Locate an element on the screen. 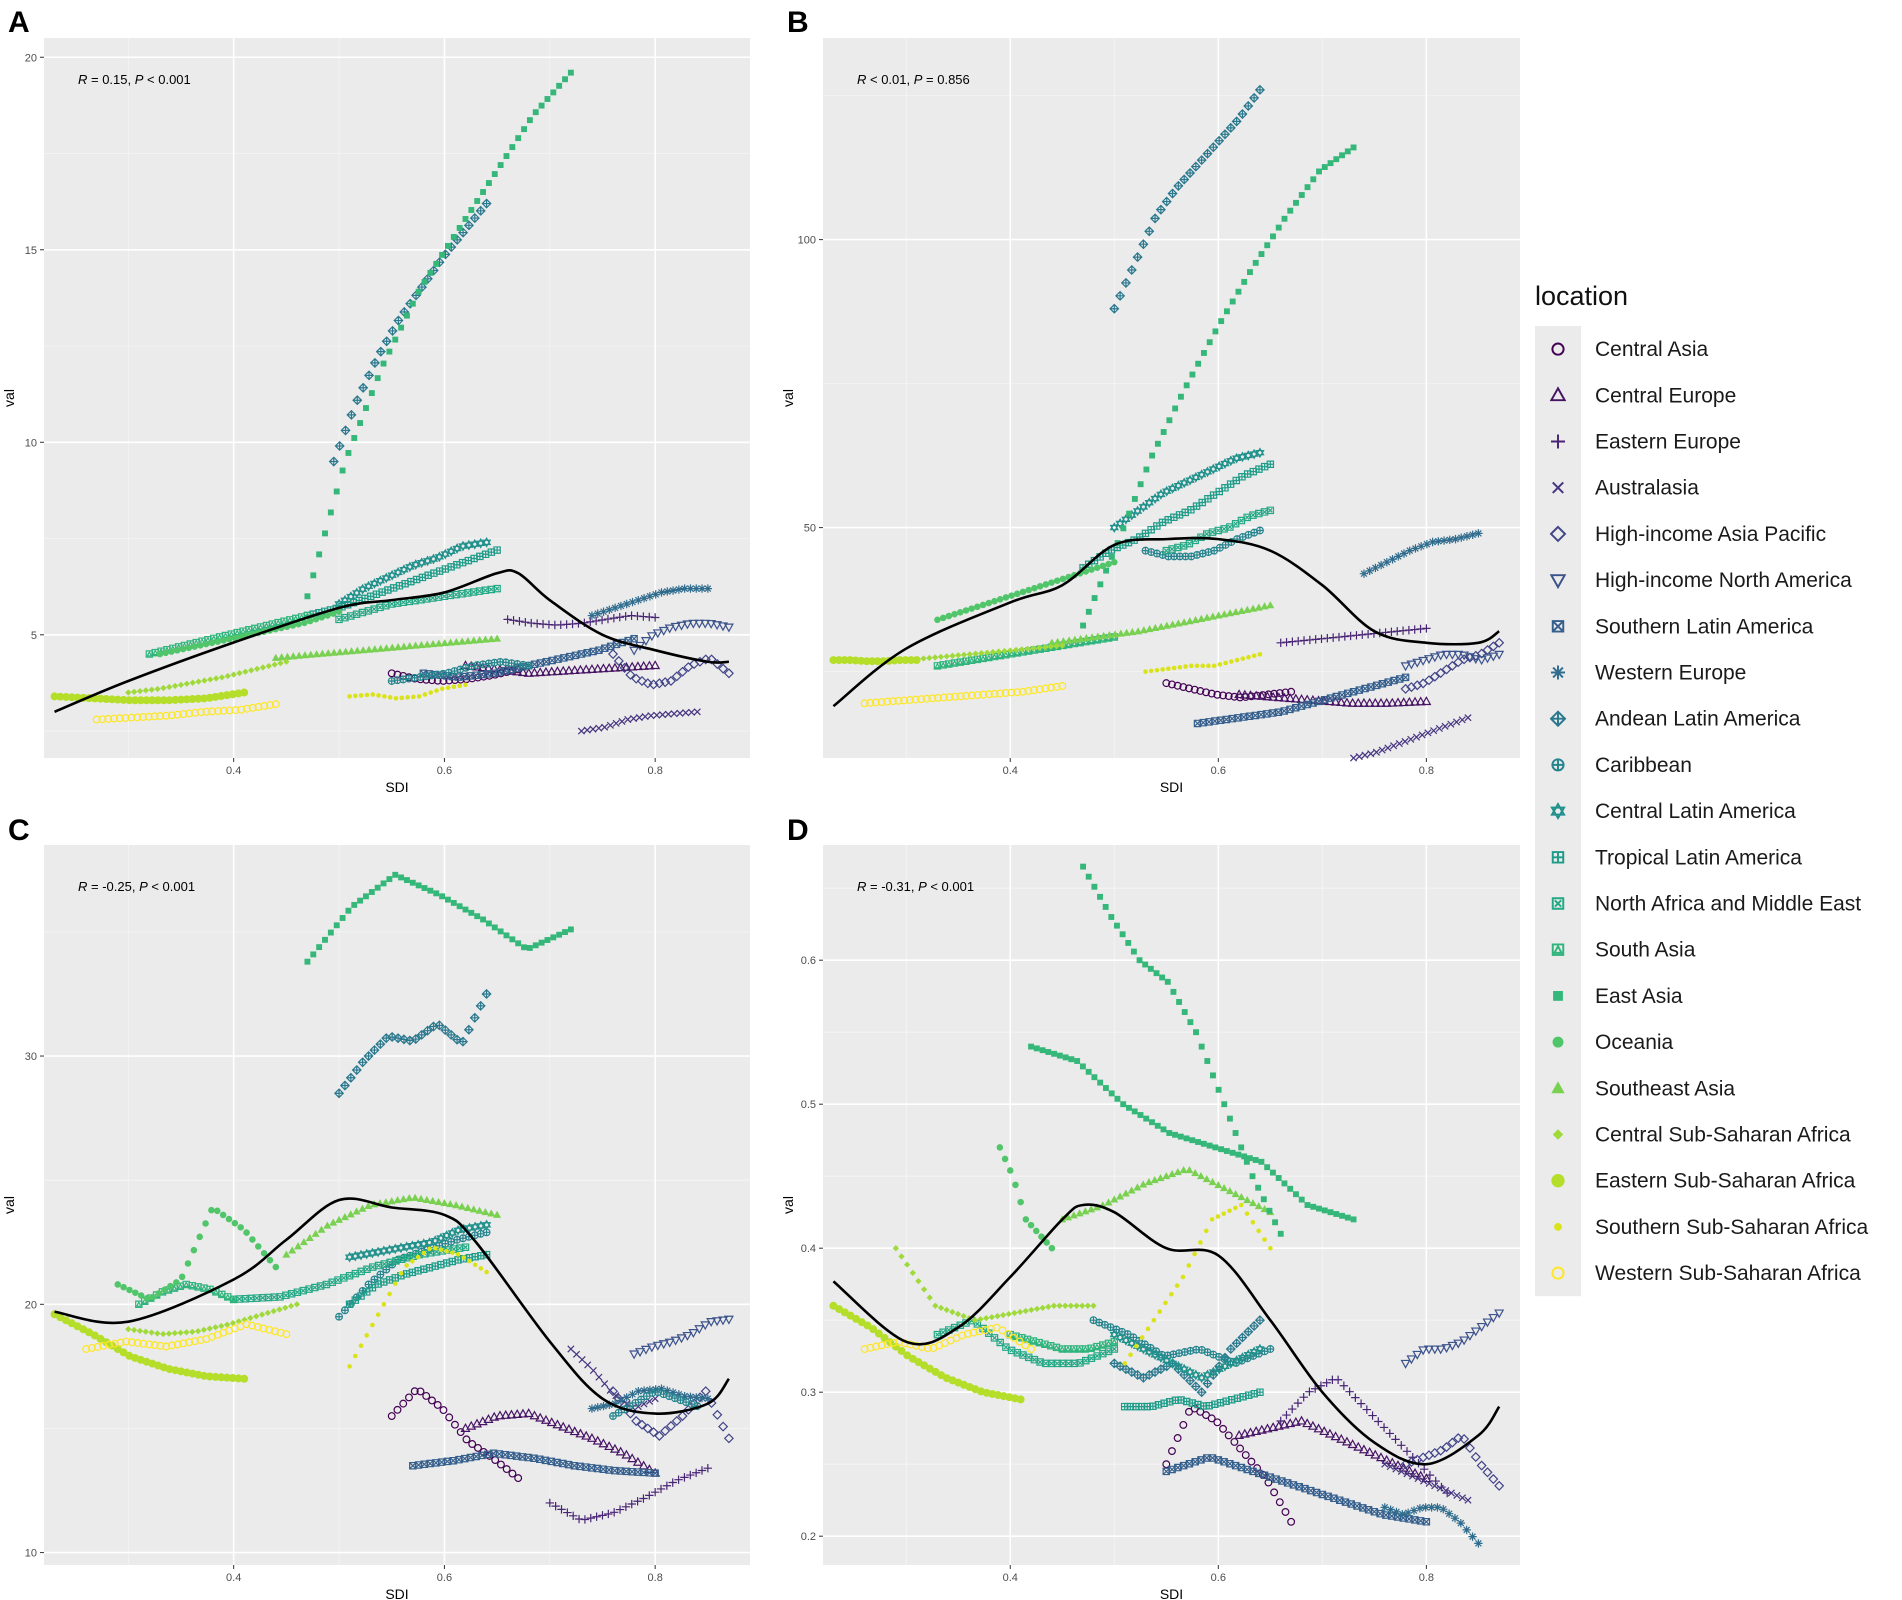 The image size is (1902, 1600). y-tick-label: 0.6 is located at coordinates (808, 961).